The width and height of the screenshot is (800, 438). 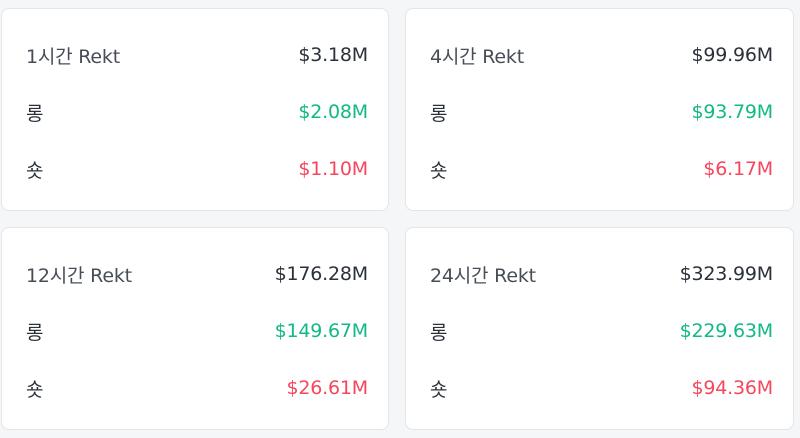 What do you see at coordinates (333, 55) in the screenshot?
I see `total-value: $3.18M` at bounding box center [333, 55].